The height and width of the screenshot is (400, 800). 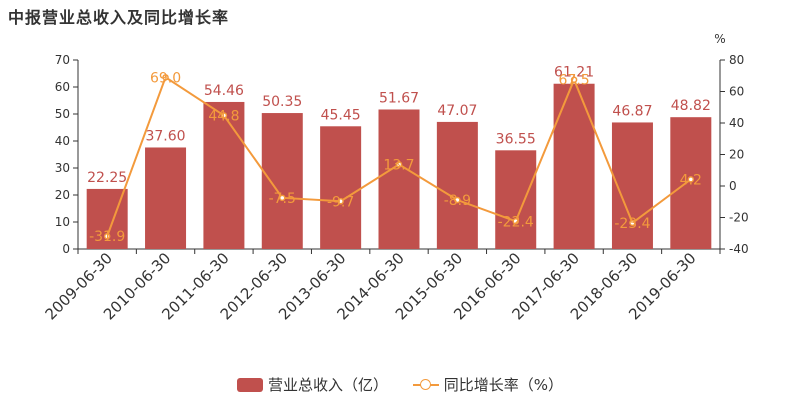 I want to click on y-left-tick-label: 70, so click(x=62, y=60).